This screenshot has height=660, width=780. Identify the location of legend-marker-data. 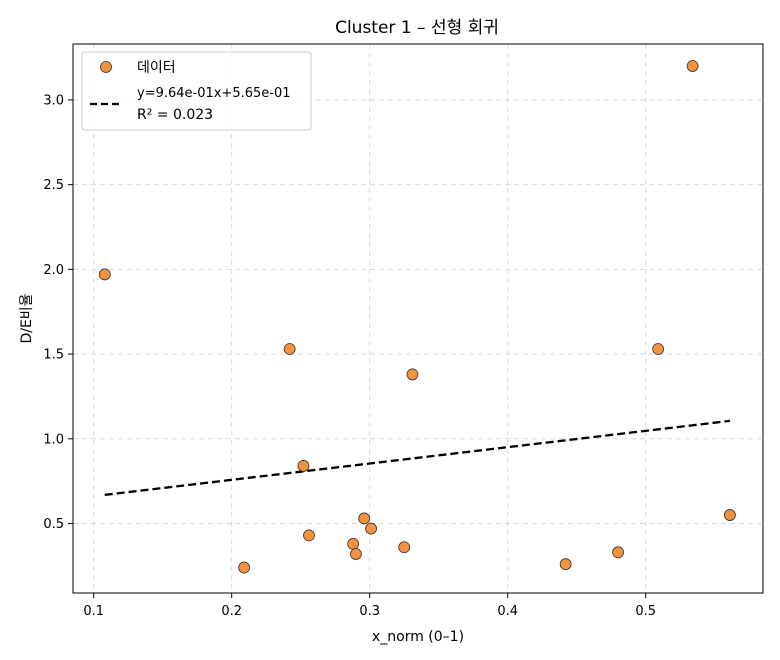
(106, 67).